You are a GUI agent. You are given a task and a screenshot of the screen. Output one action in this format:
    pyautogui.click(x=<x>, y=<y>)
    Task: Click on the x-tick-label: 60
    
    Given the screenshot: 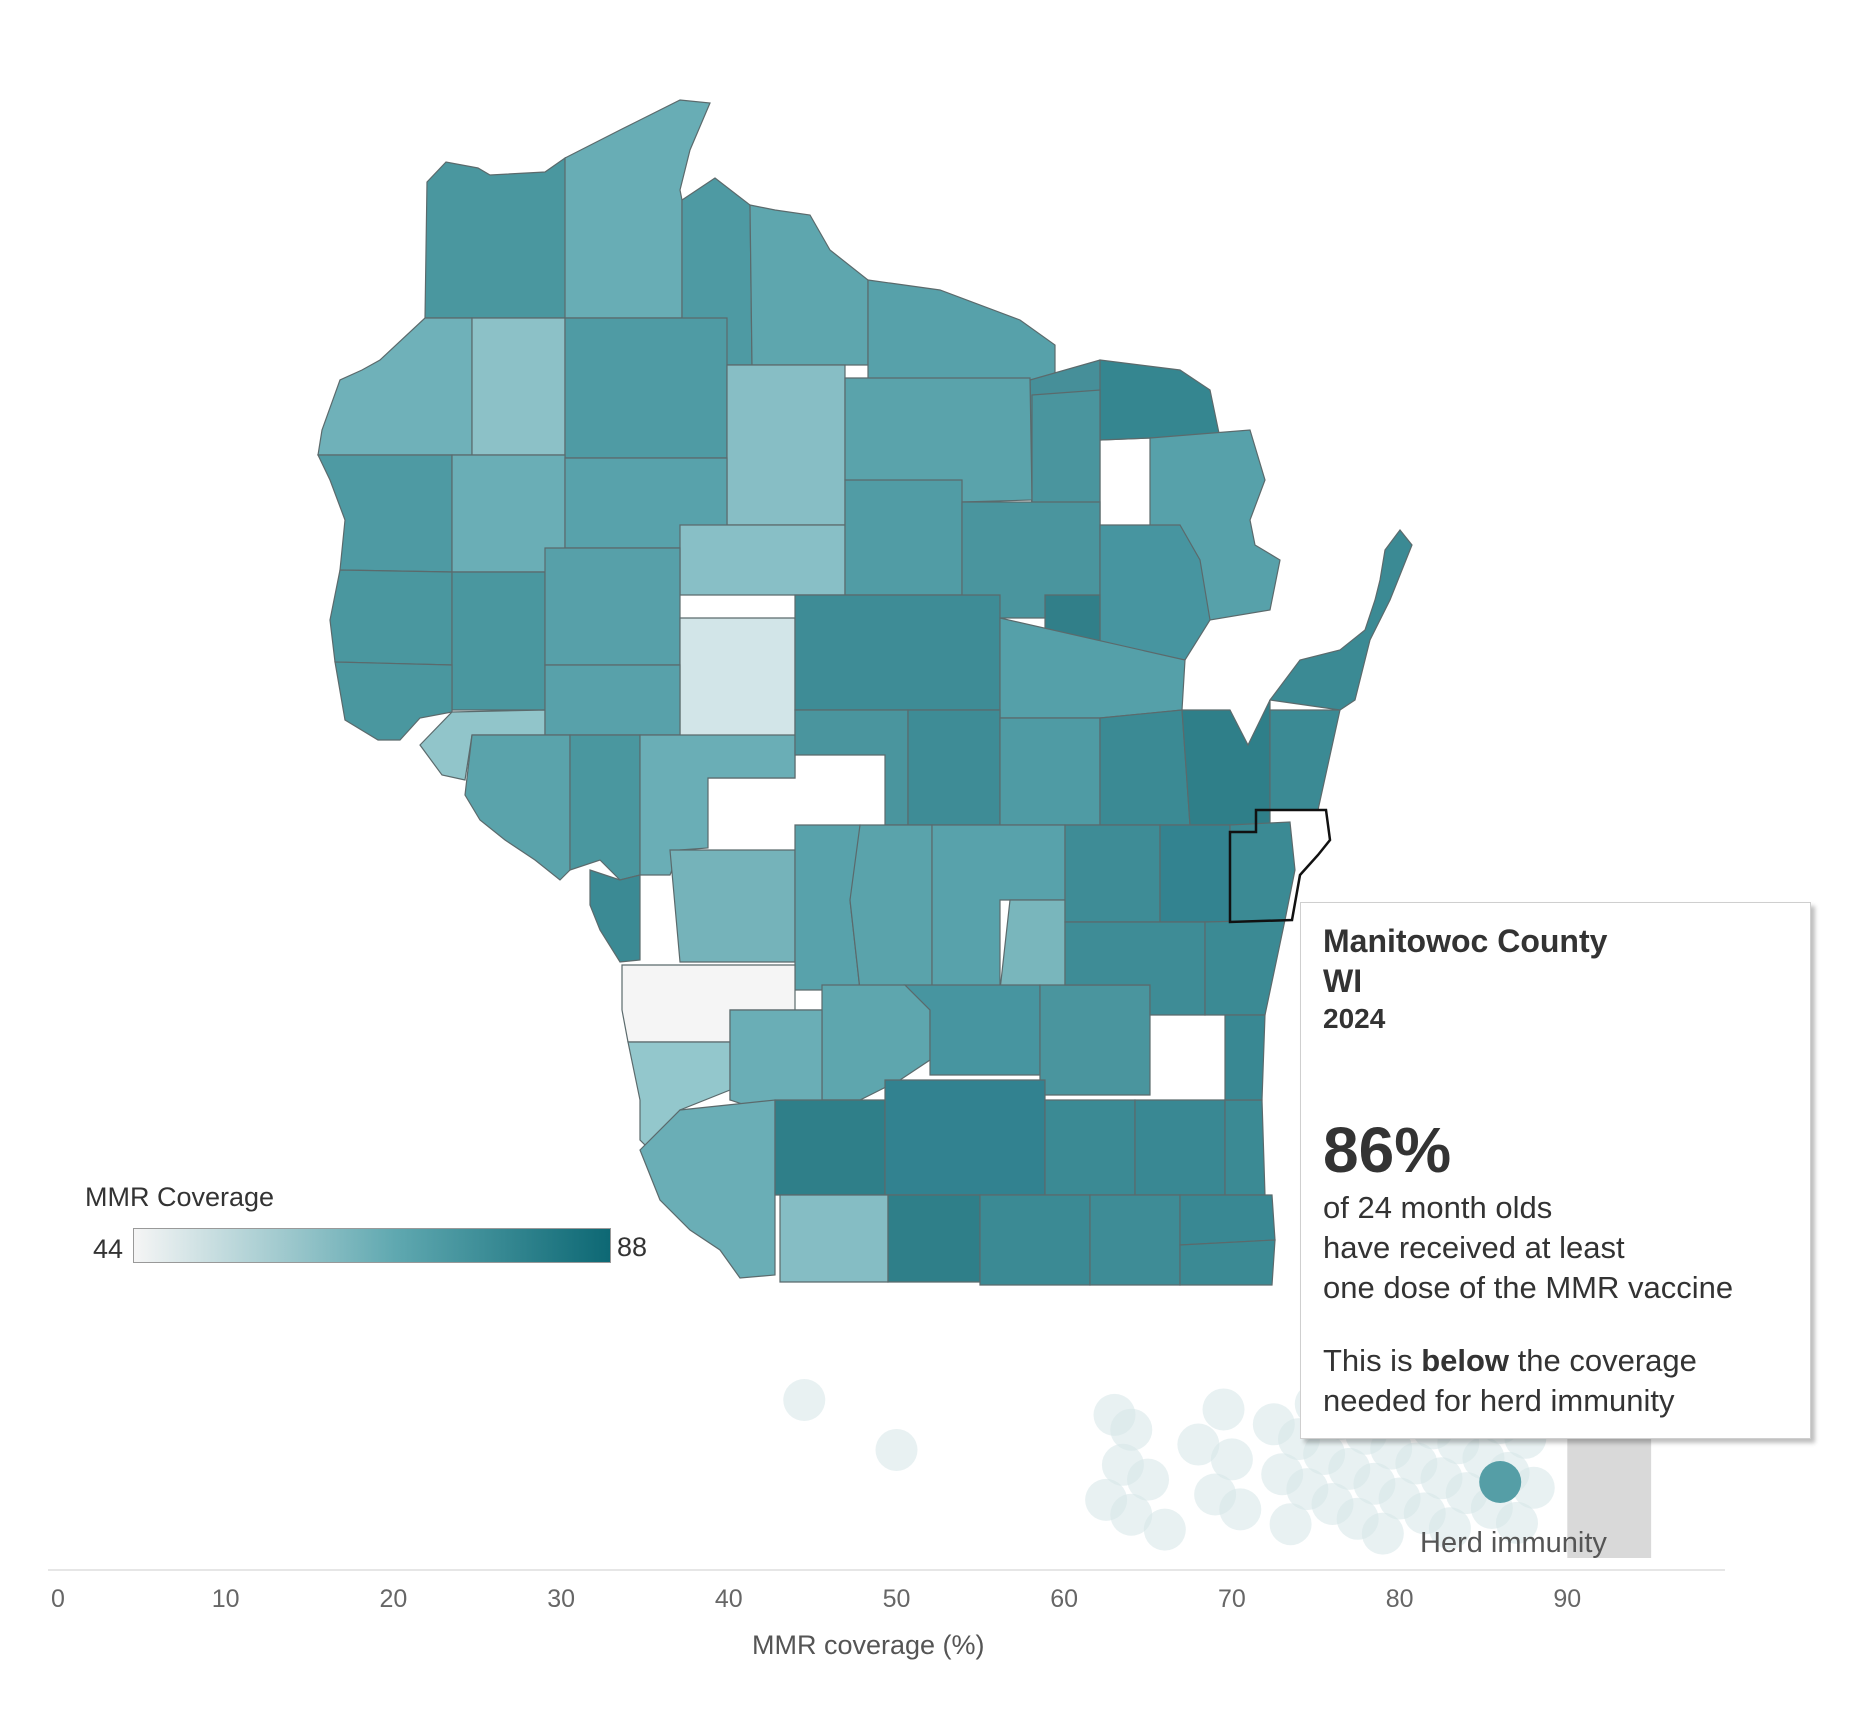 What is the action you would take?
    pyautogui.click(x=1064, y=1599)
    